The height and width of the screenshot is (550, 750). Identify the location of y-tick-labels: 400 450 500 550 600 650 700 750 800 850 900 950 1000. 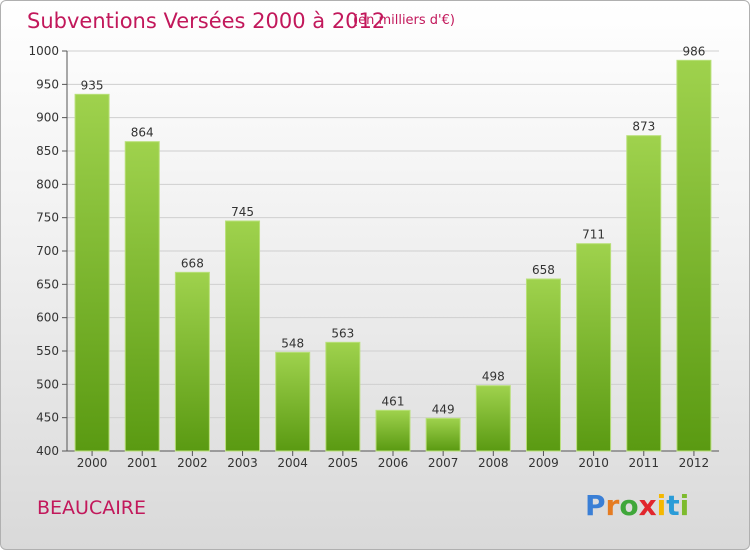
(43, 251).